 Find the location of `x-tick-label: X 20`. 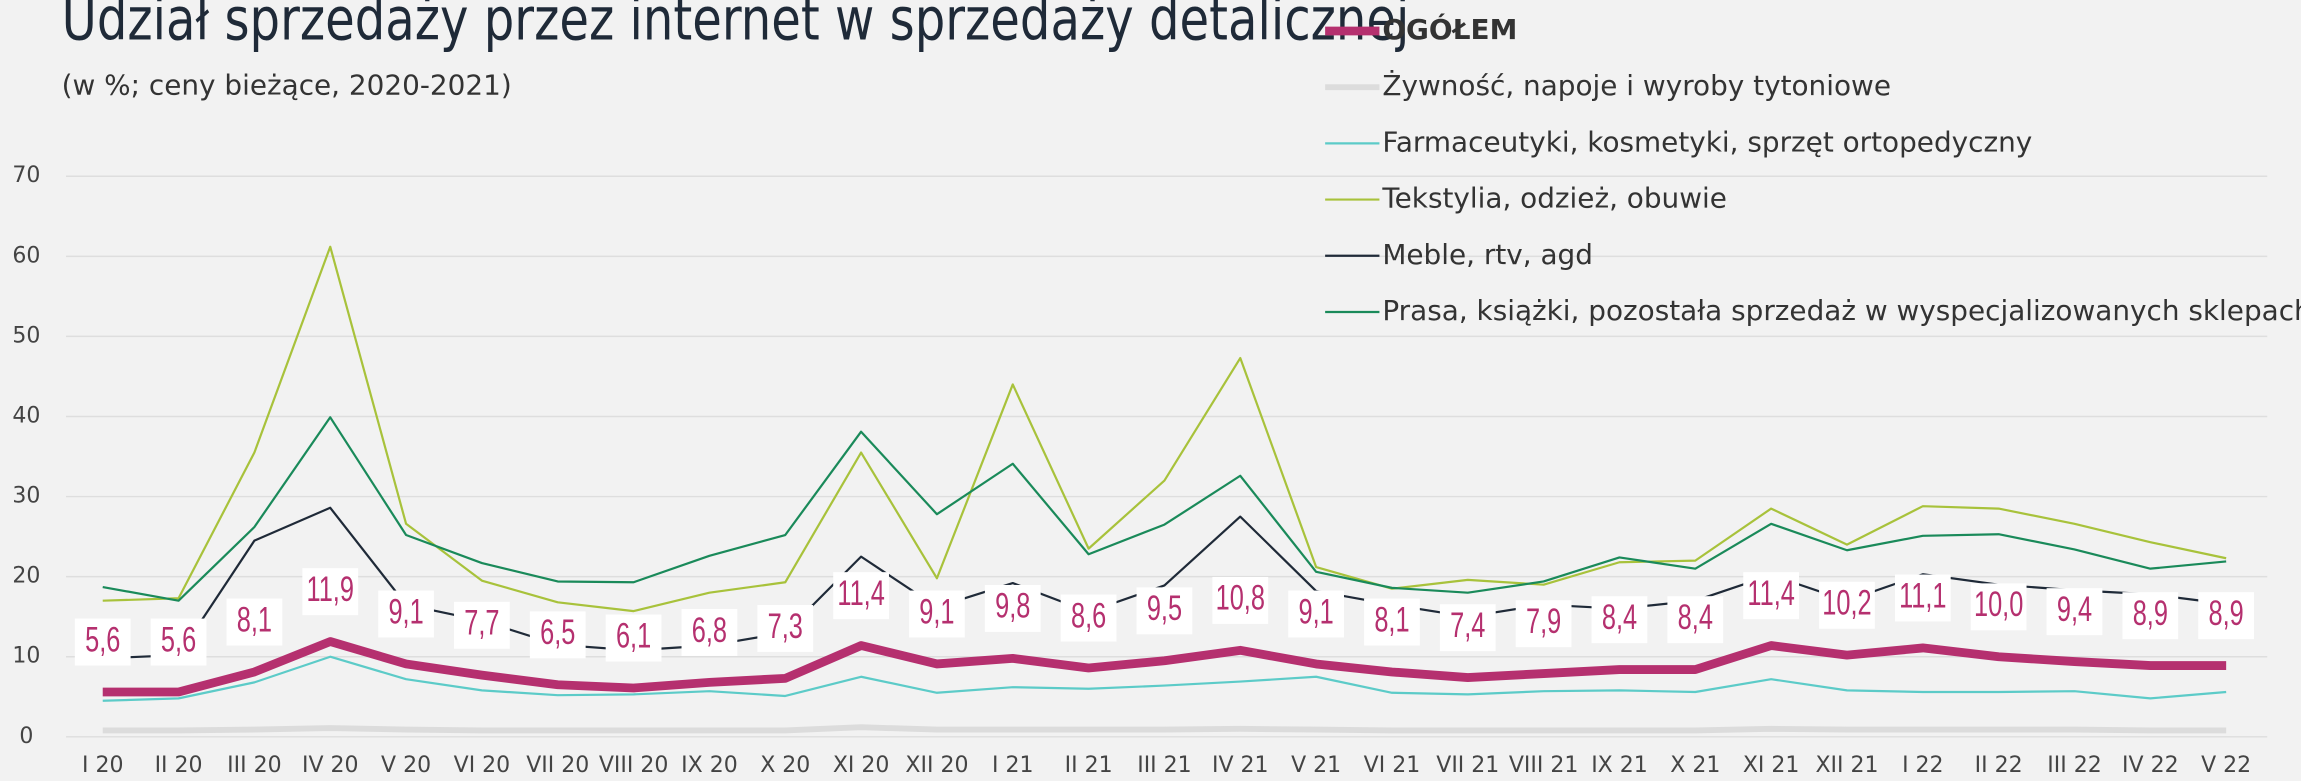

x-tick-label: X 20 is located at coordinates (785, 765).